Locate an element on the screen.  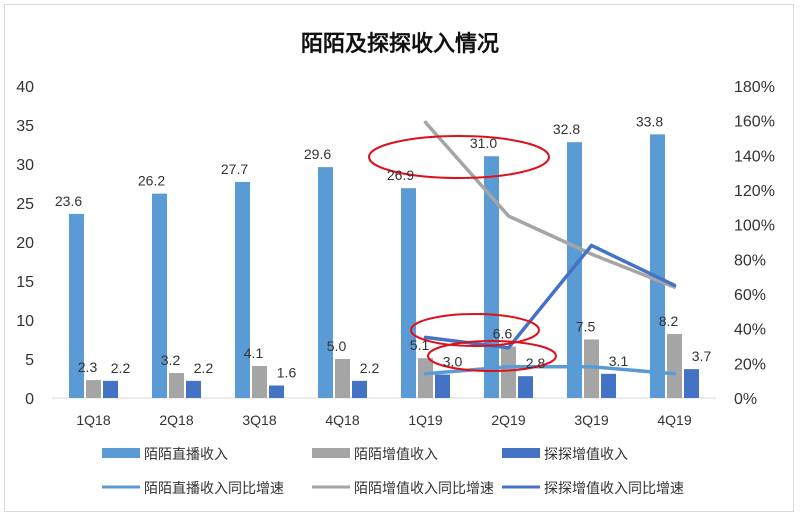
y-tick-left: 0 is located at coordinates (29, 399).